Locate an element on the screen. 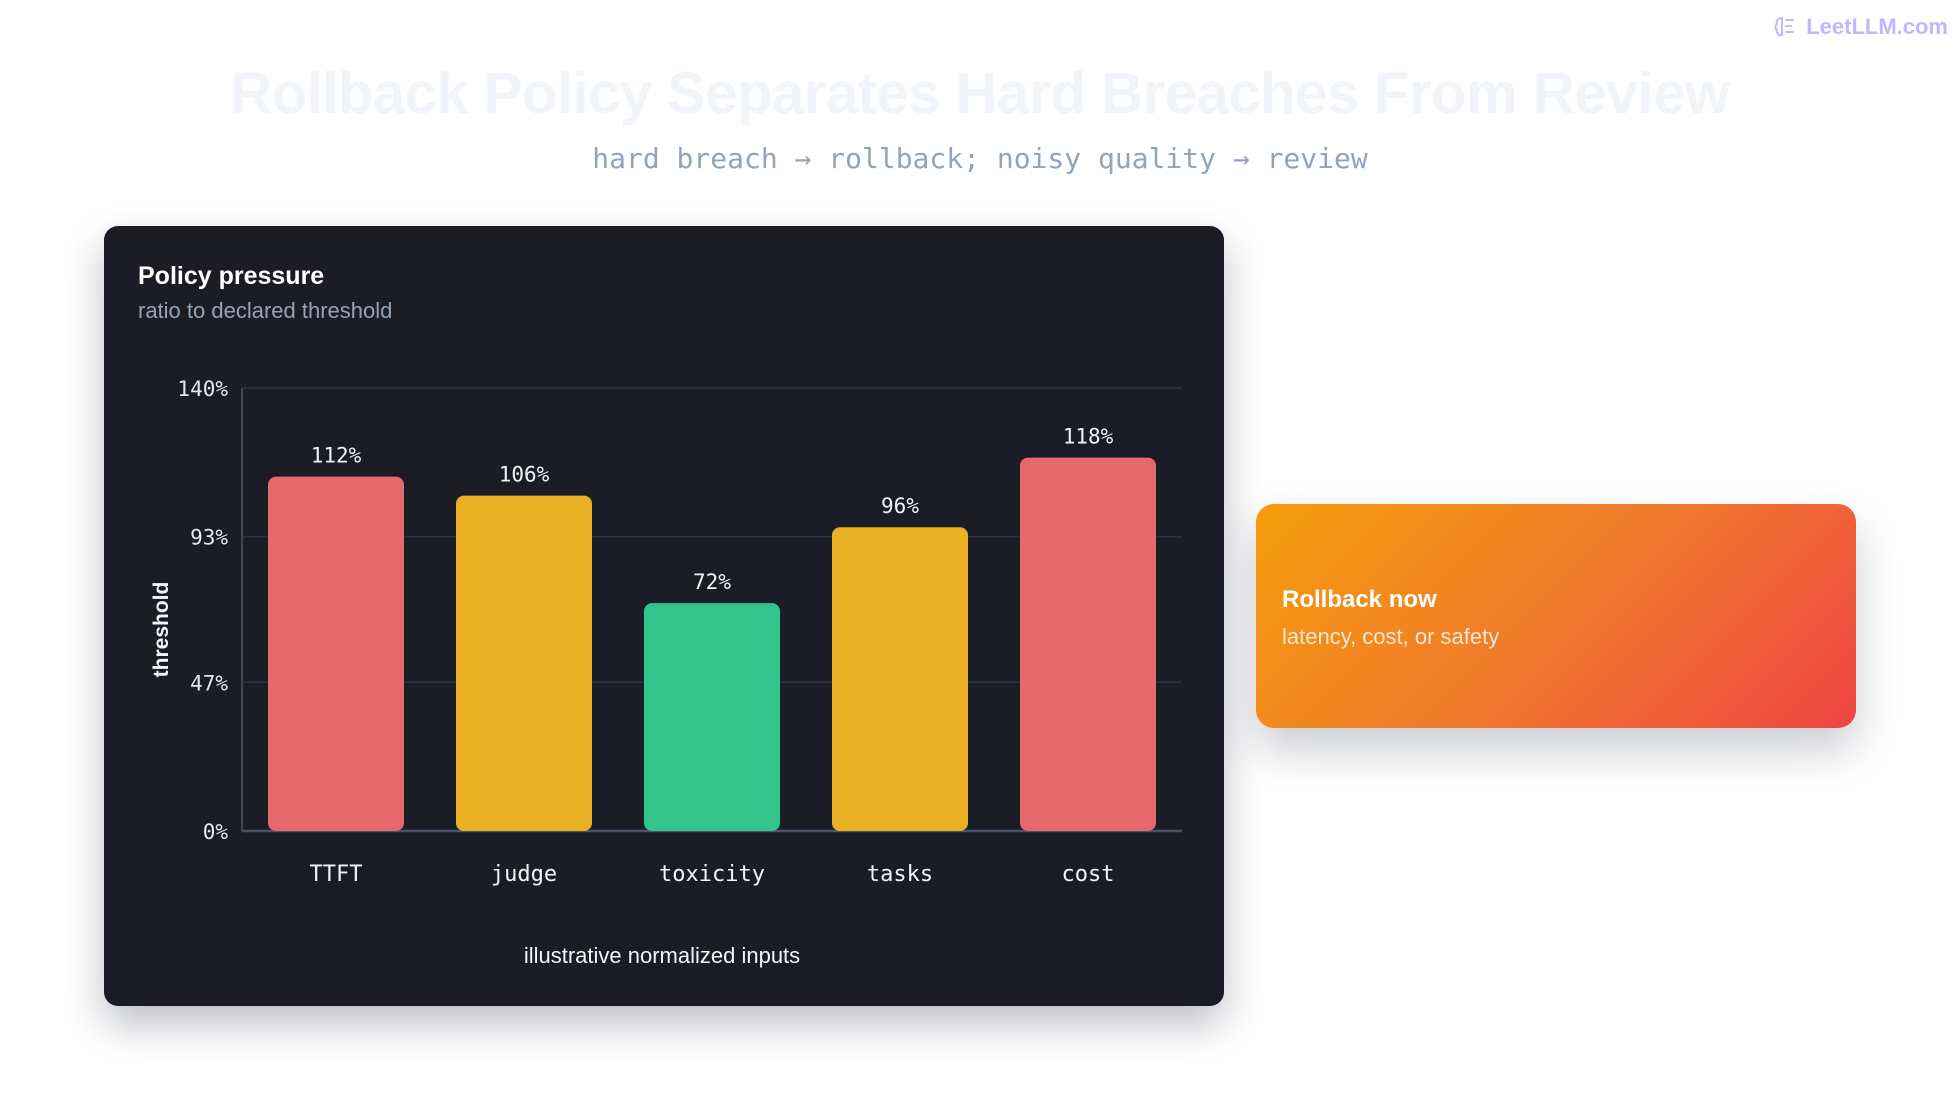  bar-tasks is located at coordinates (900, 679).